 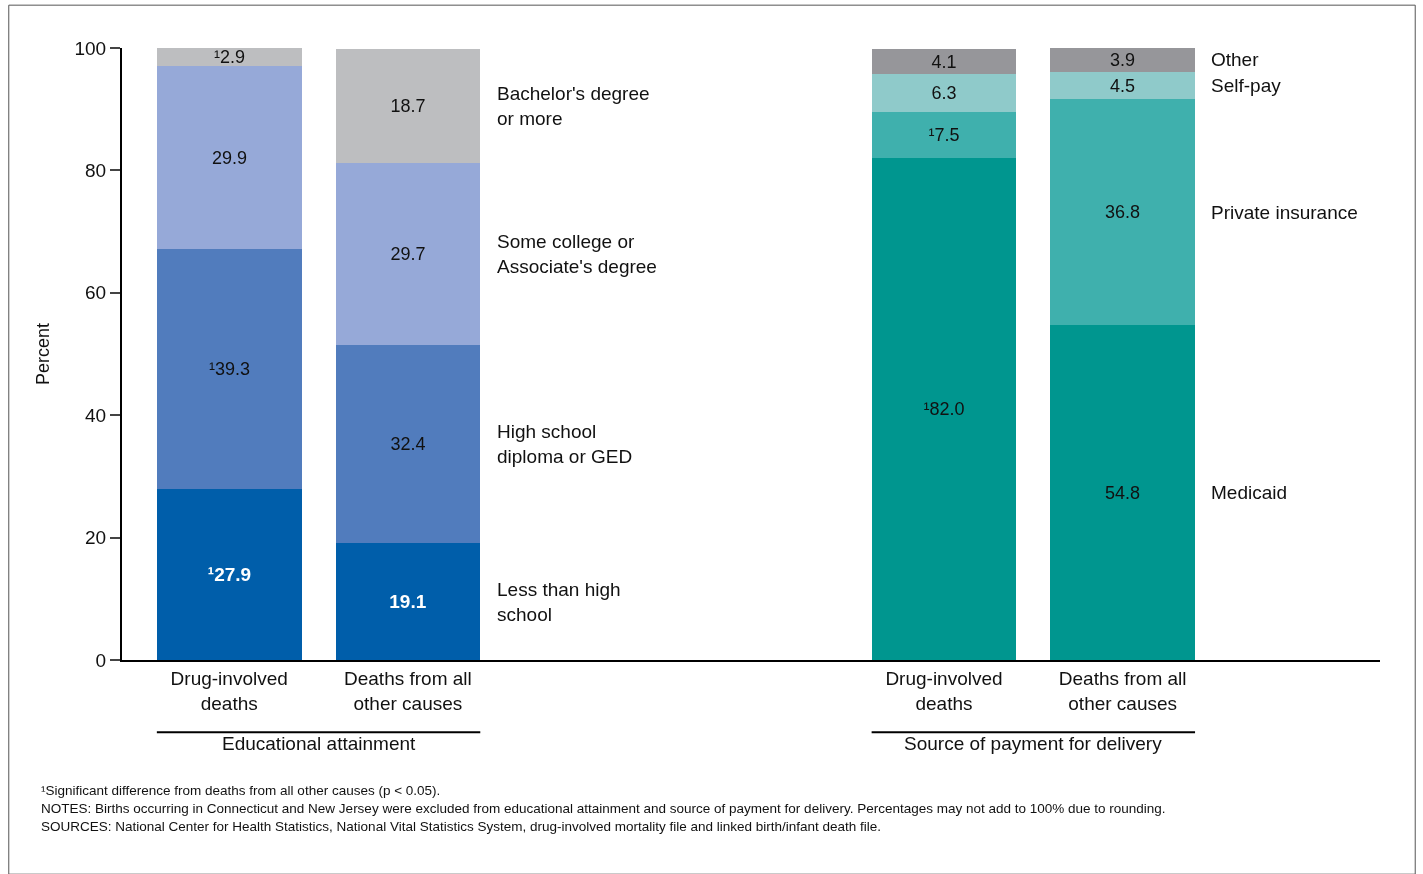 I want to click on data-label: 32.4, so click(x=408, y=444).